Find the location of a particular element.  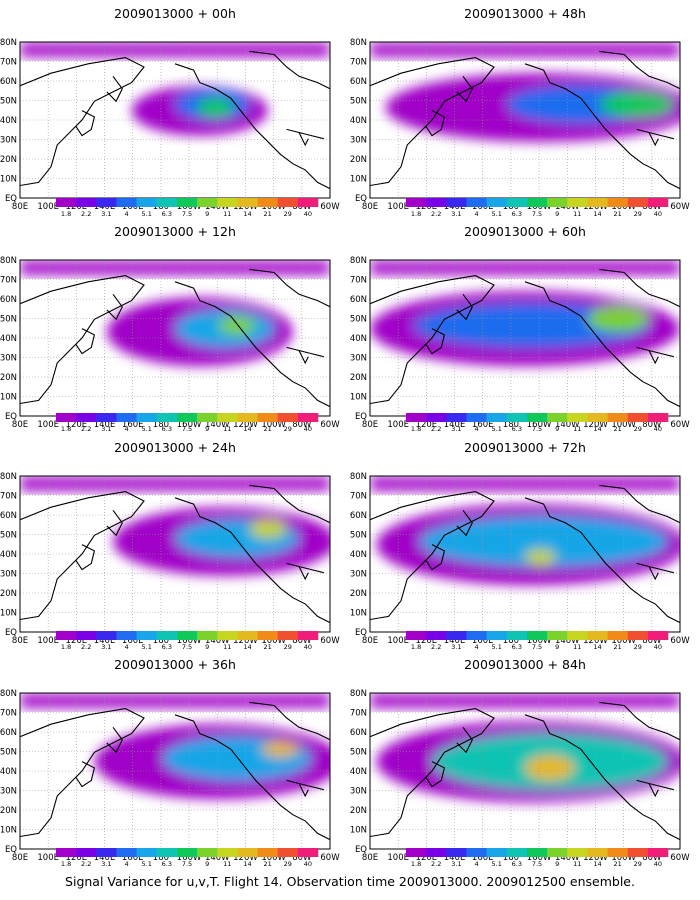

lat-tick-label: 60N is located at coordinates (8, 82).